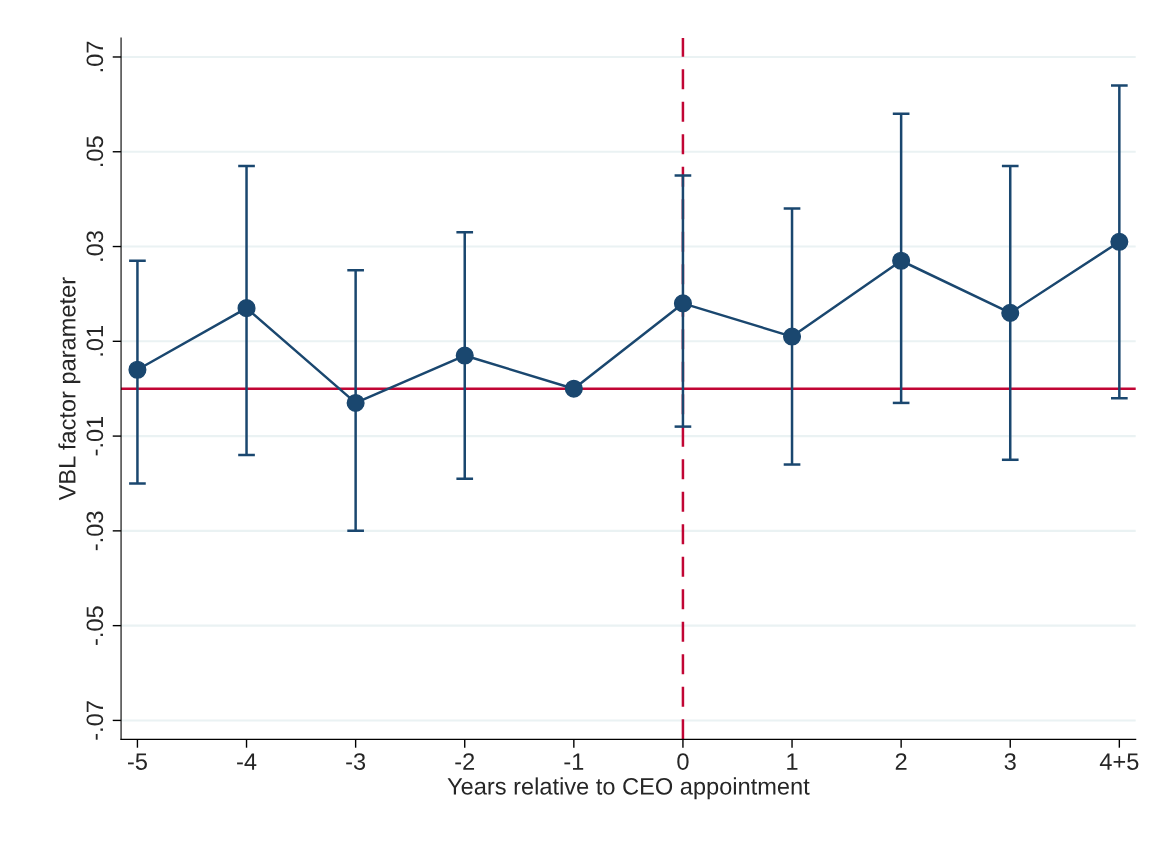  Describe the element at coordinates (95, 436) in the screenshot. I see `y-tick-label: -.01` at that location.